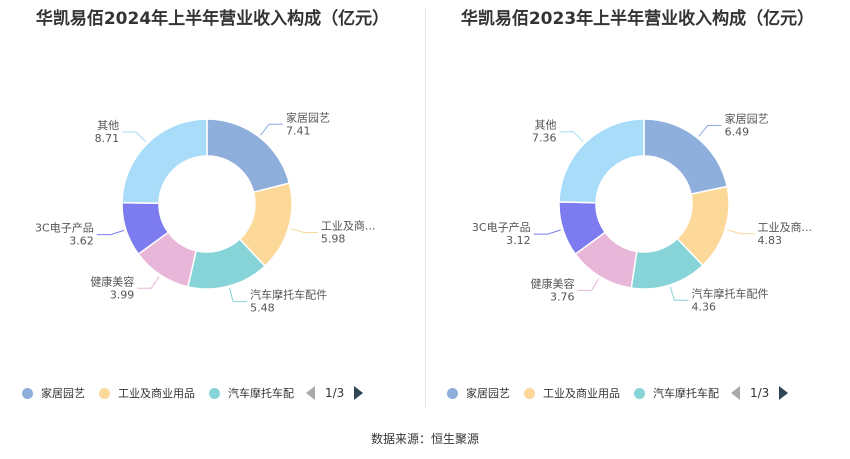 Image resolution: width=850 pixels, height=459 pixels. What do you see at coordinates (107, 138) in the screenshot?
I see `slice-value-label: 8.71` at bounding box center [107, 138].